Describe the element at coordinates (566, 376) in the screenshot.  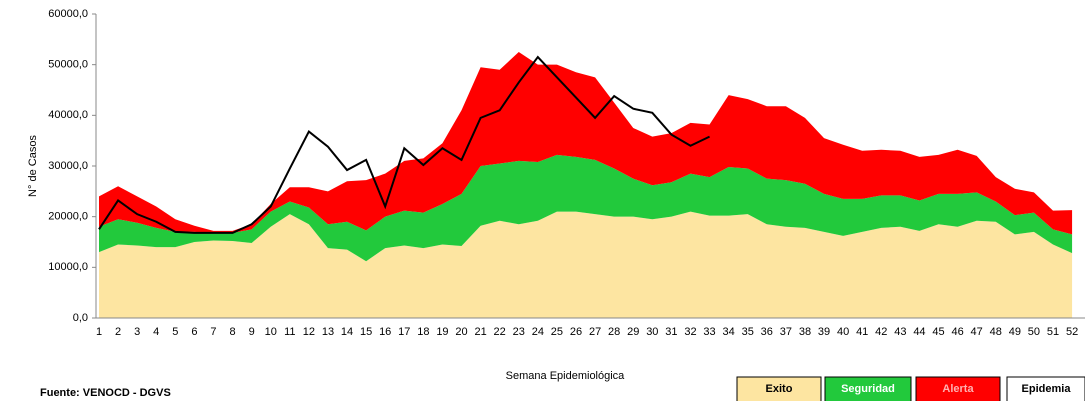
I see `x-axis-title: Semana Epidemiológica` at that location.